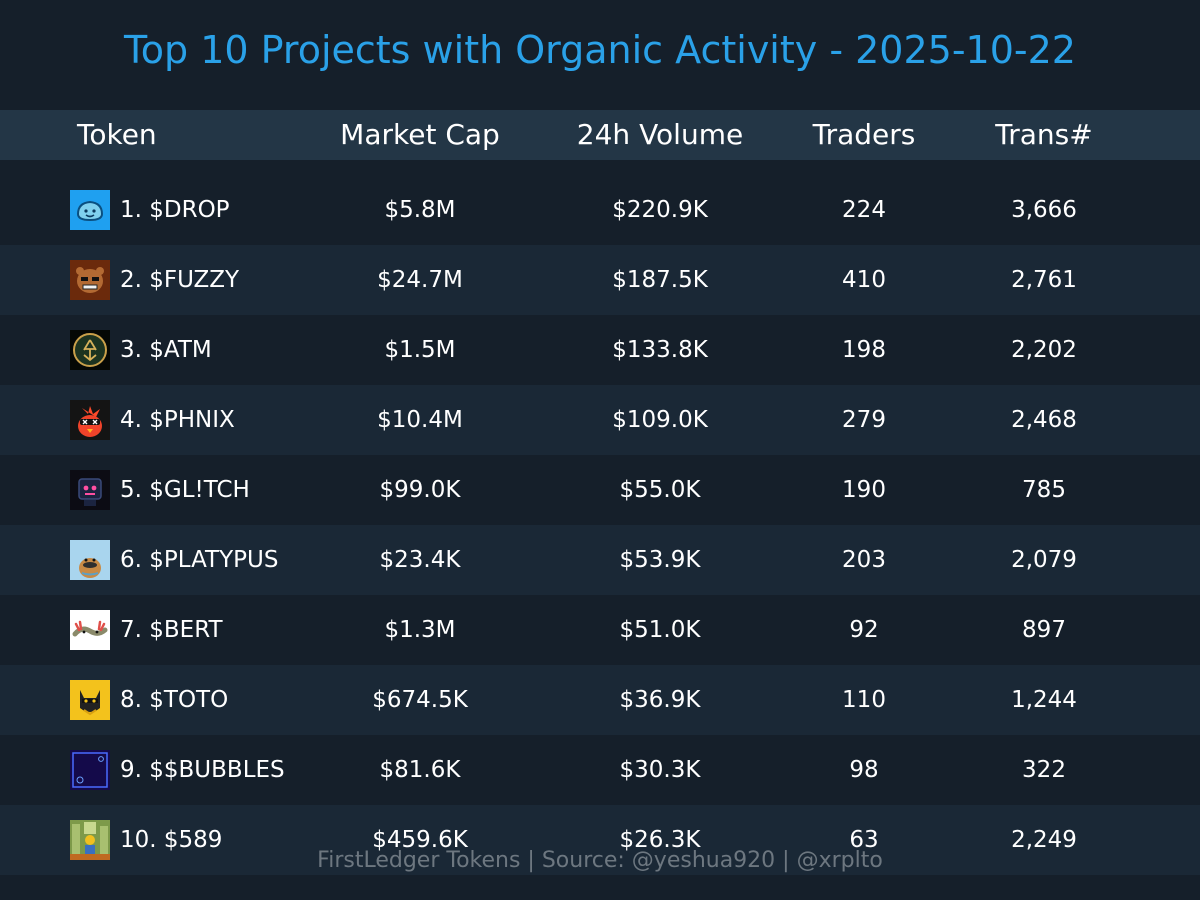  What do you see at coordinates (660, 280) in the screenshot?
I see `volume-cell: $187.5K` at bounding box center [660, 280].